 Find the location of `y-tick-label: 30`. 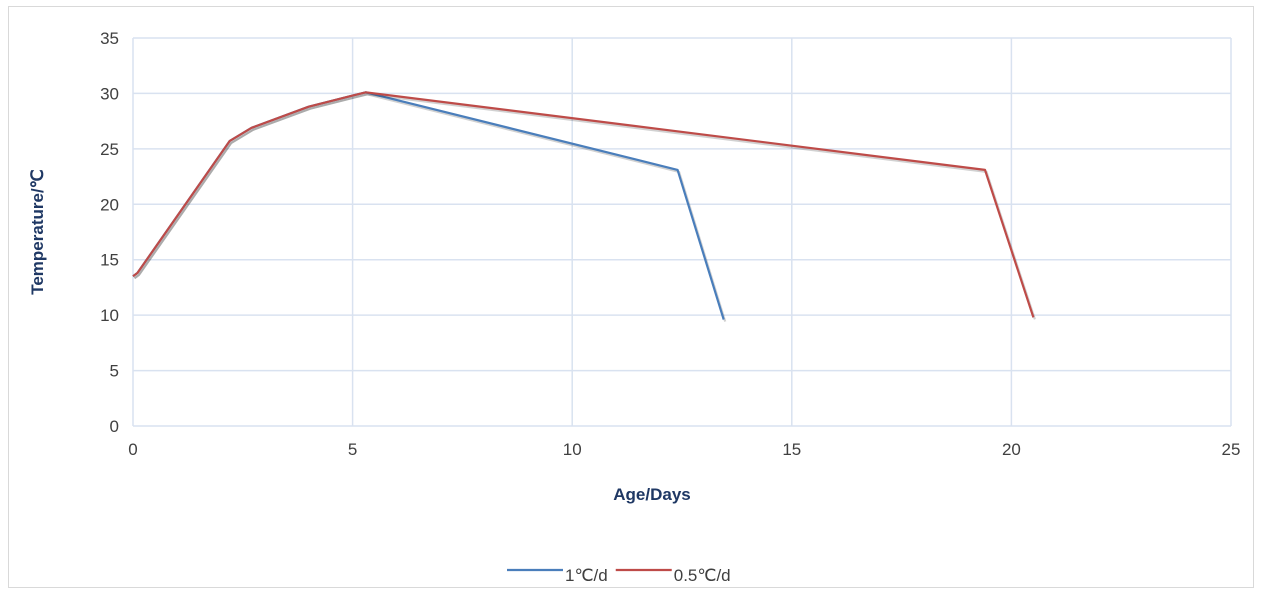

y-tick-label: 30 is located at coordinates (109, 93).